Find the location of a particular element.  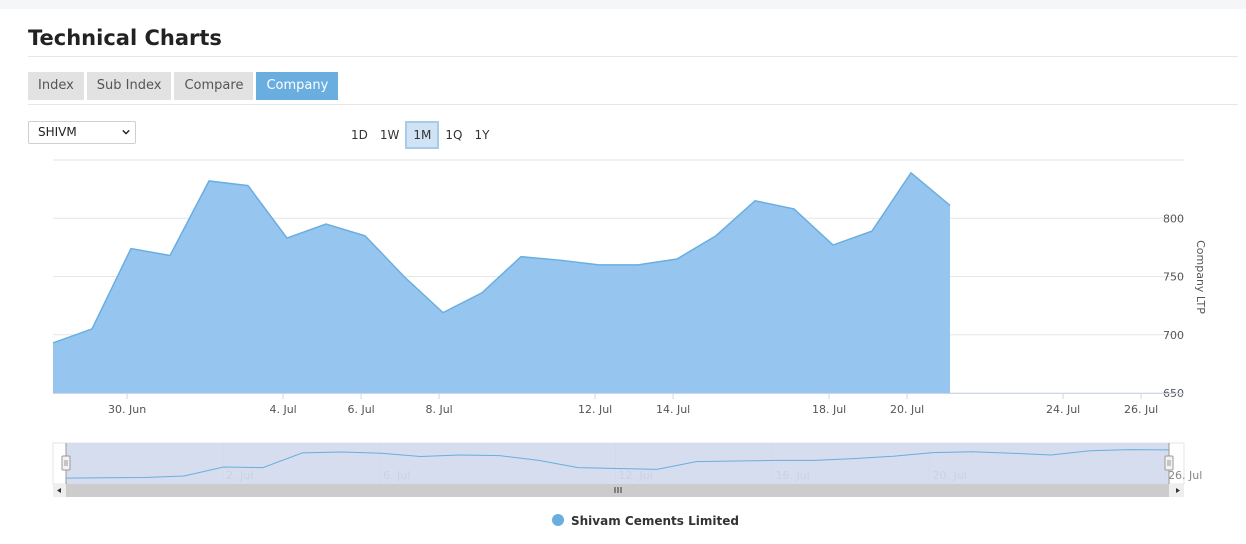

navigator-selection is located at coordinates (617, 463).